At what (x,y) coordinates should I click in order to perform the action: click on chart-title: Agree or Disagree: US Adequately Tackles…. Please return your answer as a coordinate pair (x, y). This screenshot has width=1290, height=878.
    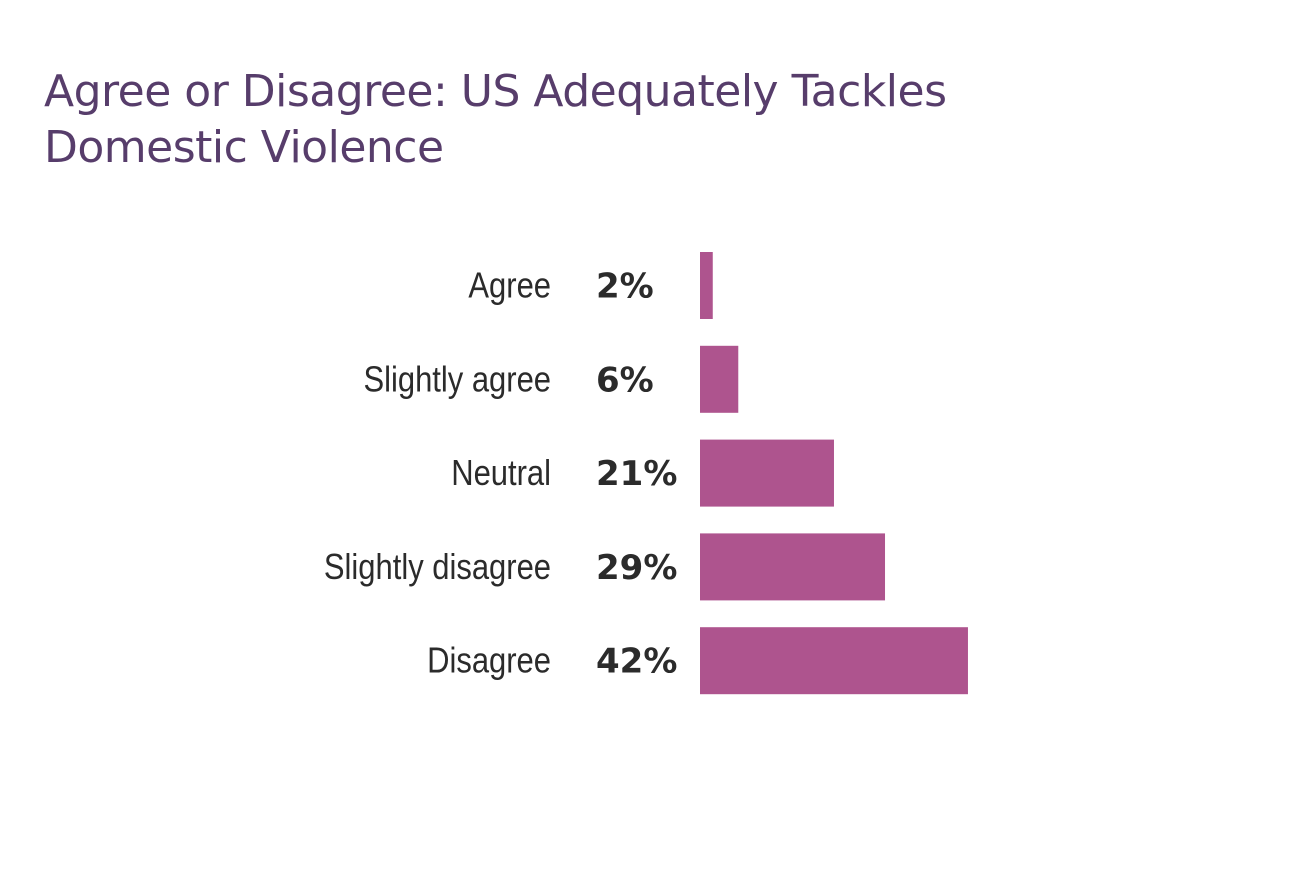
    Looking at the image, I should click on (495, 119).